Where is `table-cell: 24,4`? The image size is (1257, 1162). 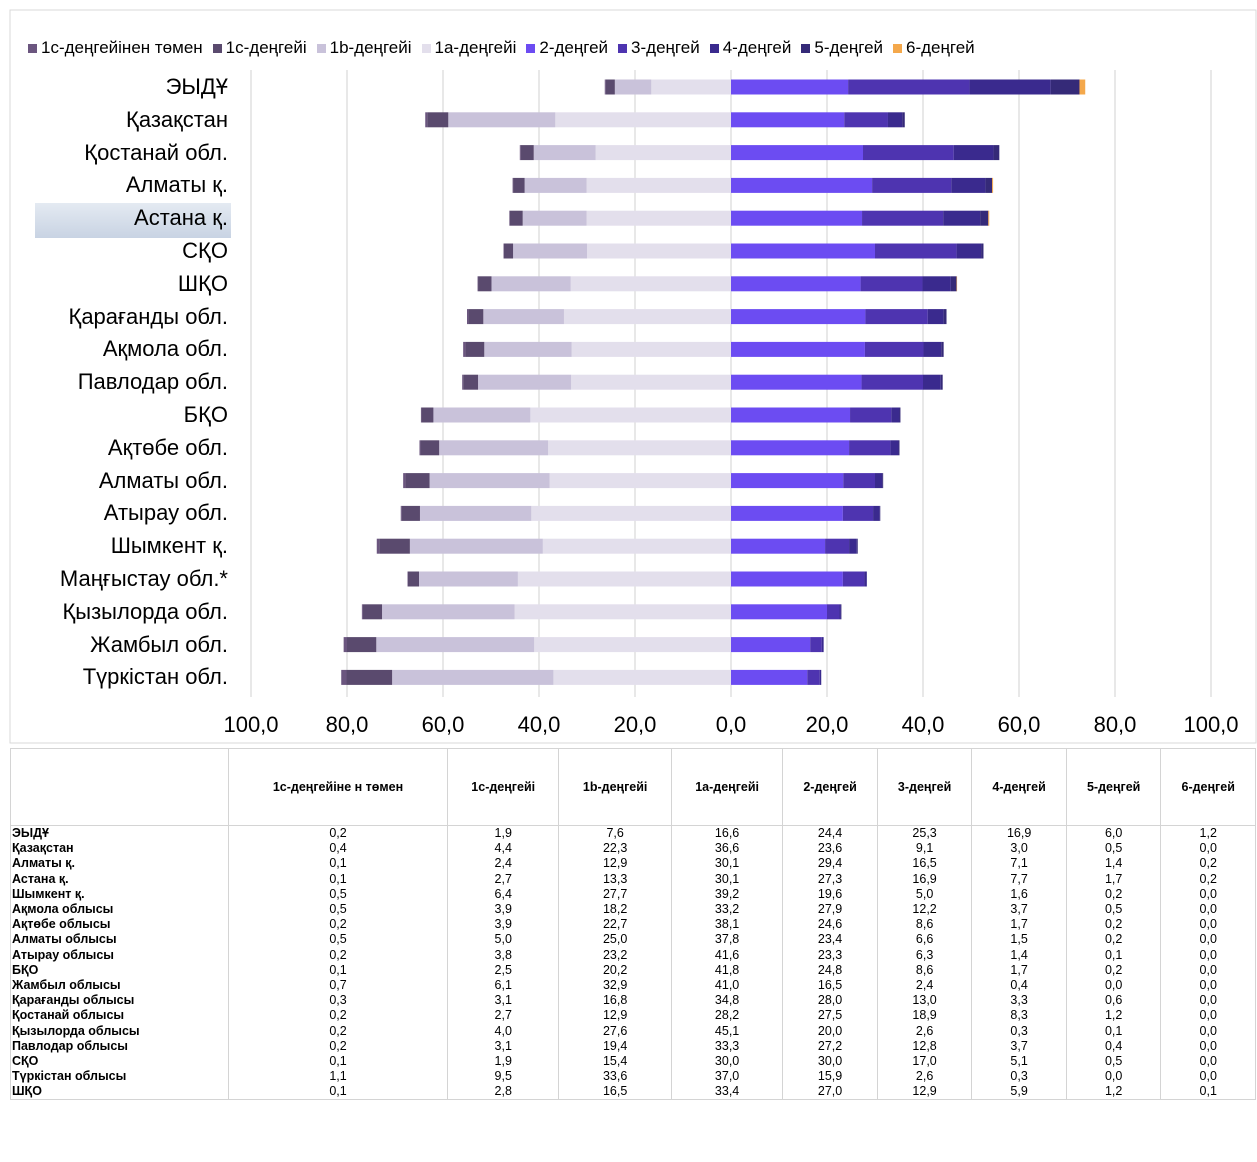 table-cell: 24,4 is located at coordinates (830, 833).